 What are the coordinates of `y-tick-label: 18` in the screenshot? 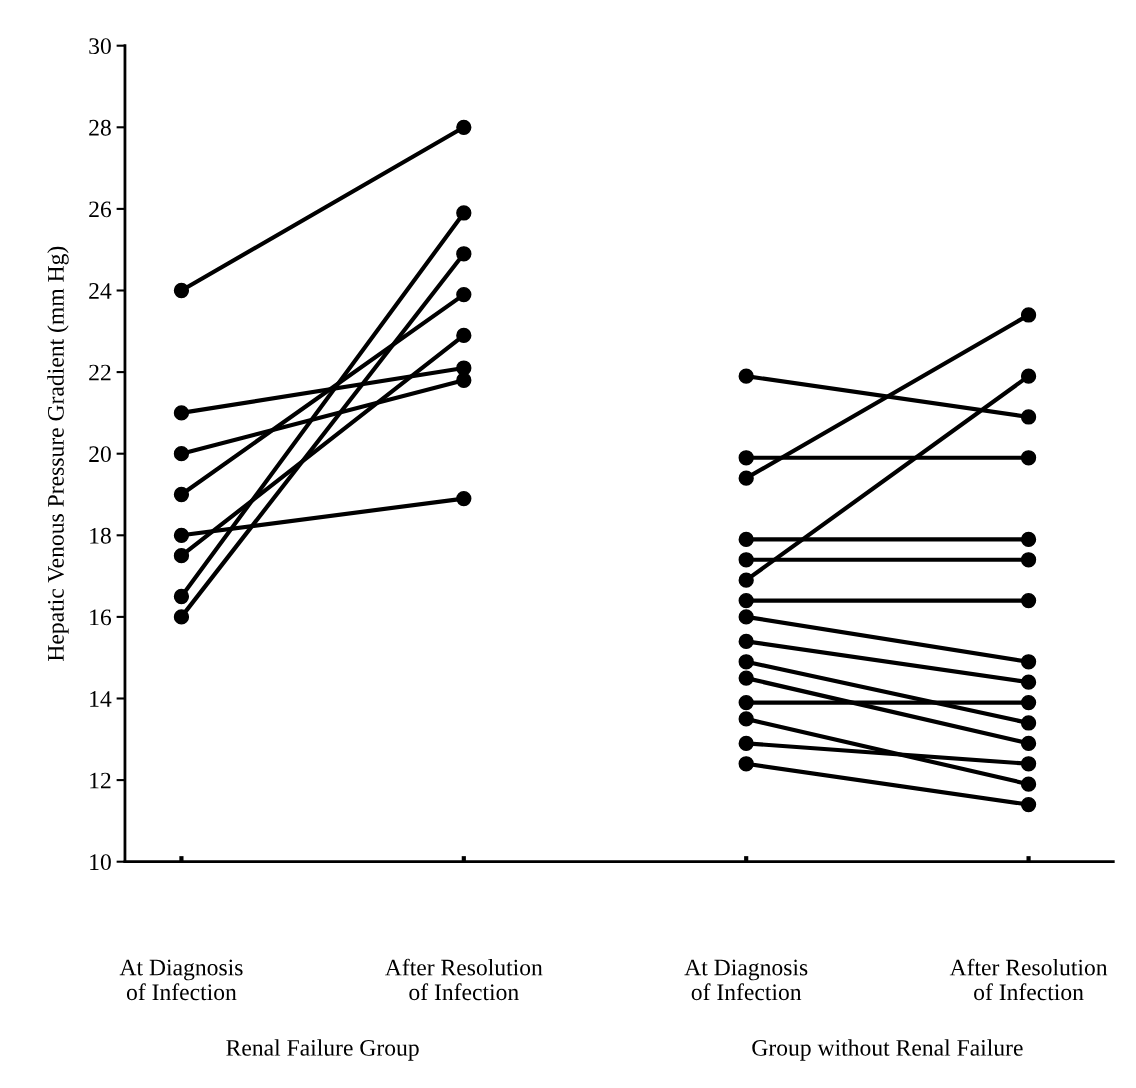 It's located at (100, 535).